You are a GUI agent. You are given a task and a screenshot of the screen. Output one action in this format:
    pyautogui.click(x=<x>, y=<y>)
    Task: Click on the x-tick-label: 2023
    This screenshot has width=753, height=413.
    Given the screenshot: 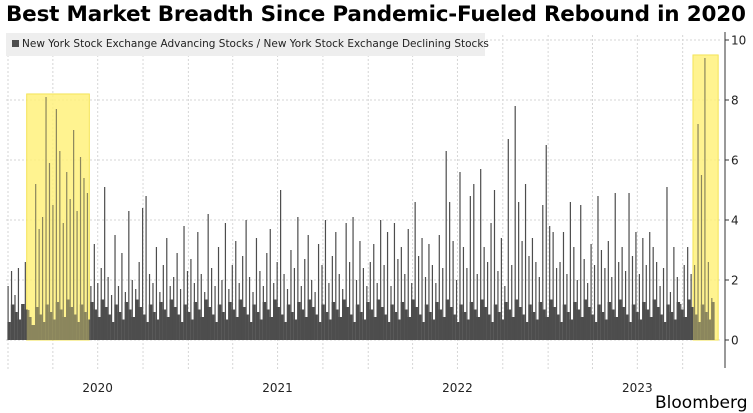 What is the action you would take?
    pyautogui.click(x=637, y=388)
    